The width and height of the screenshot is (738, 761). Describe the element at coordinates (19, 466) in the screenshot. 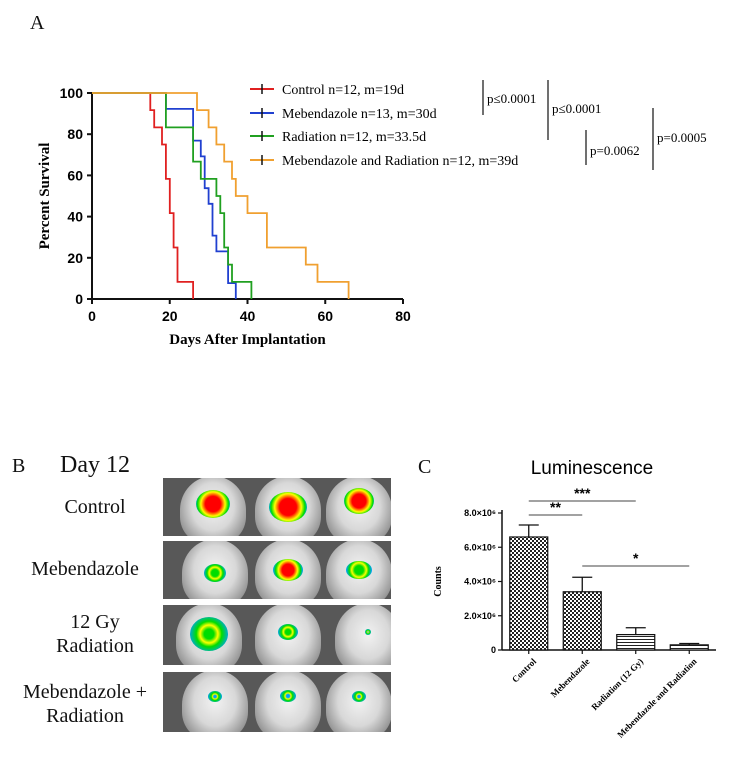

I see `panel-b-label: B` at that location.